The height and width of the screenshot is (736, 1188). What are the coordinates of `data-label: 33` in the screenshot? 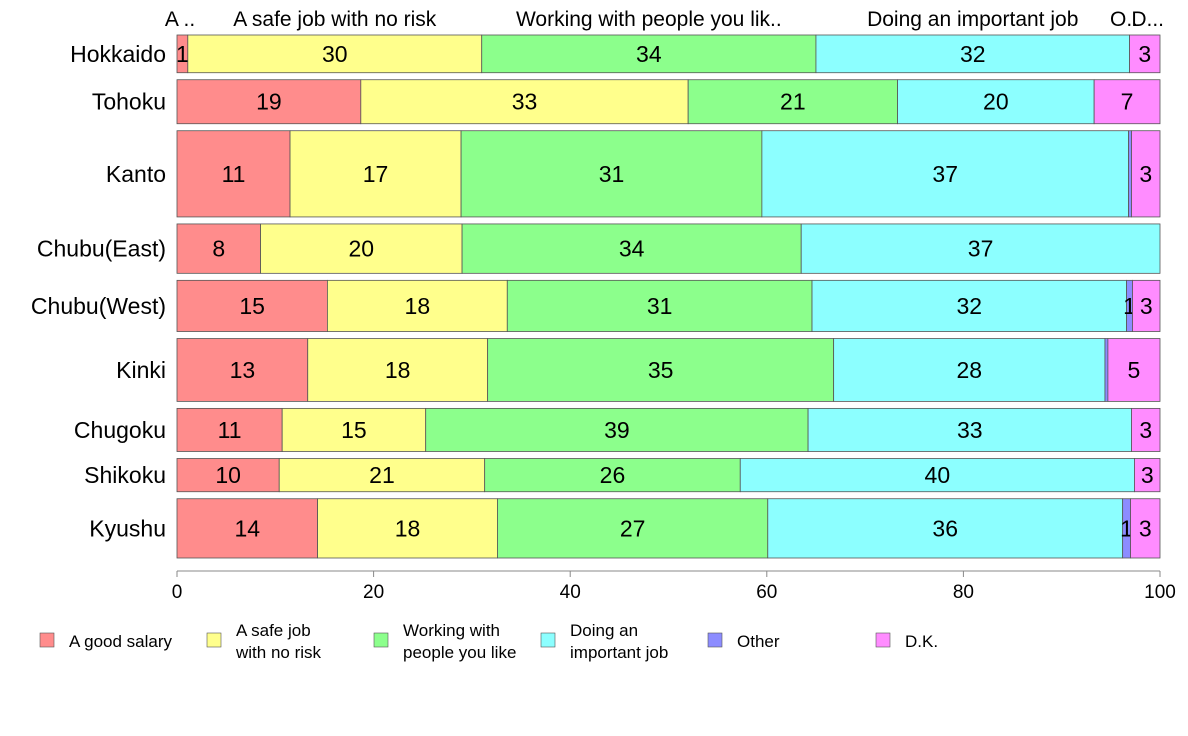 It's located at (970, 430).